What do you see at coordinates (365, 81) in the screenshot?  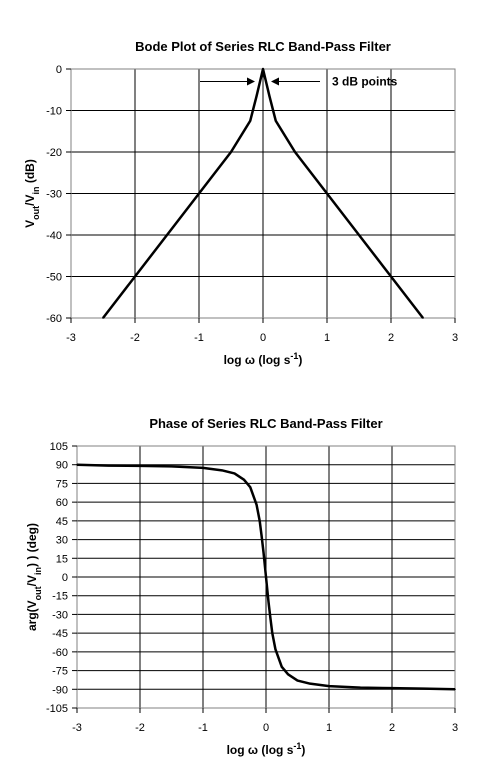 I see `annotation-label: 3 dB points` at bounding box center [365, 81].